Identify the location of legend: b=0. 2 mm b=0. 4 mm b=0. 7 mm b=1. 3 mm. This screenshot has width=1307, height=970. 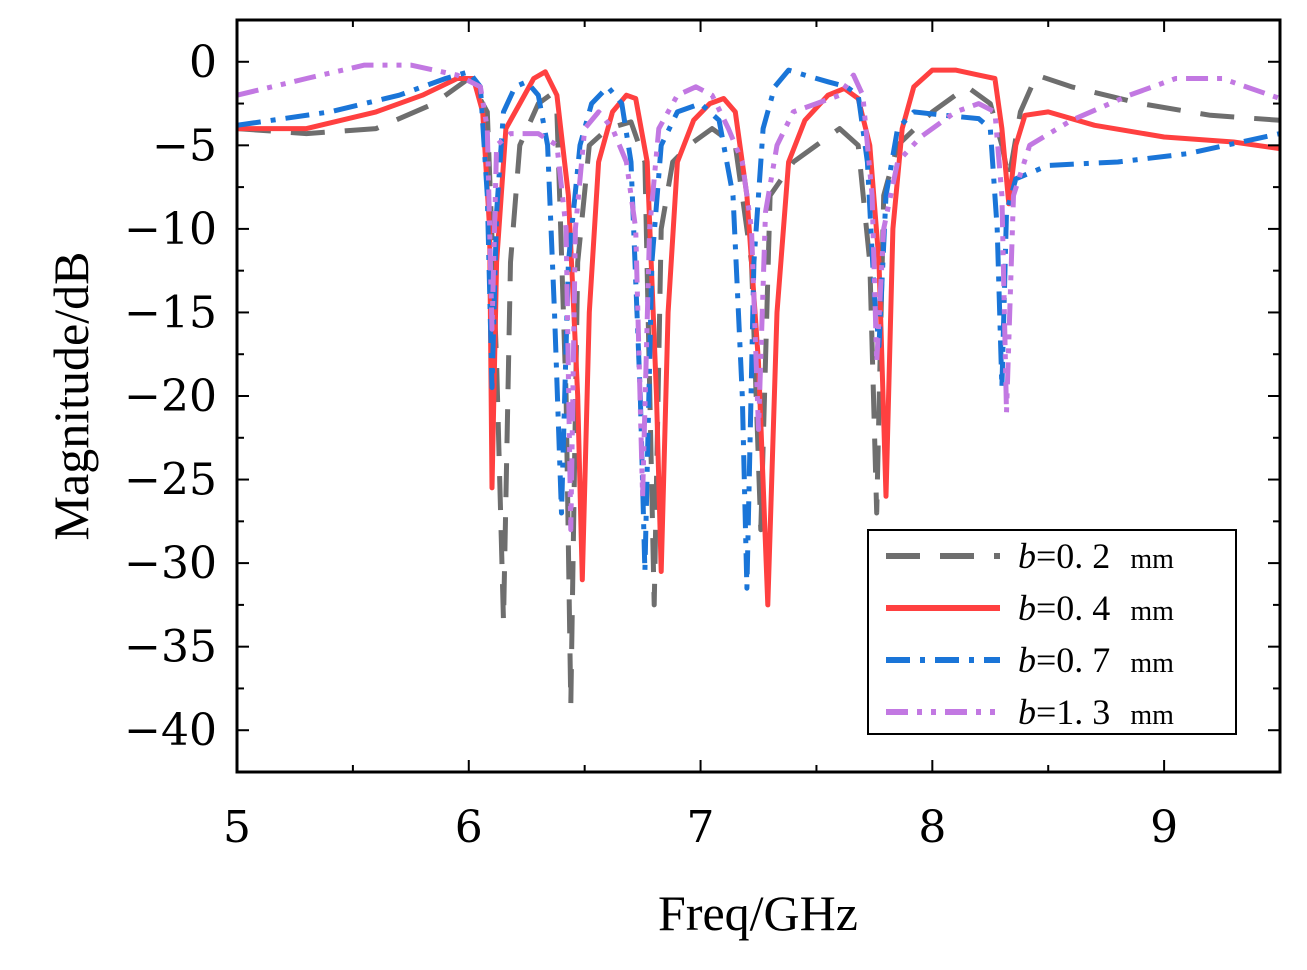
(1052, 632).